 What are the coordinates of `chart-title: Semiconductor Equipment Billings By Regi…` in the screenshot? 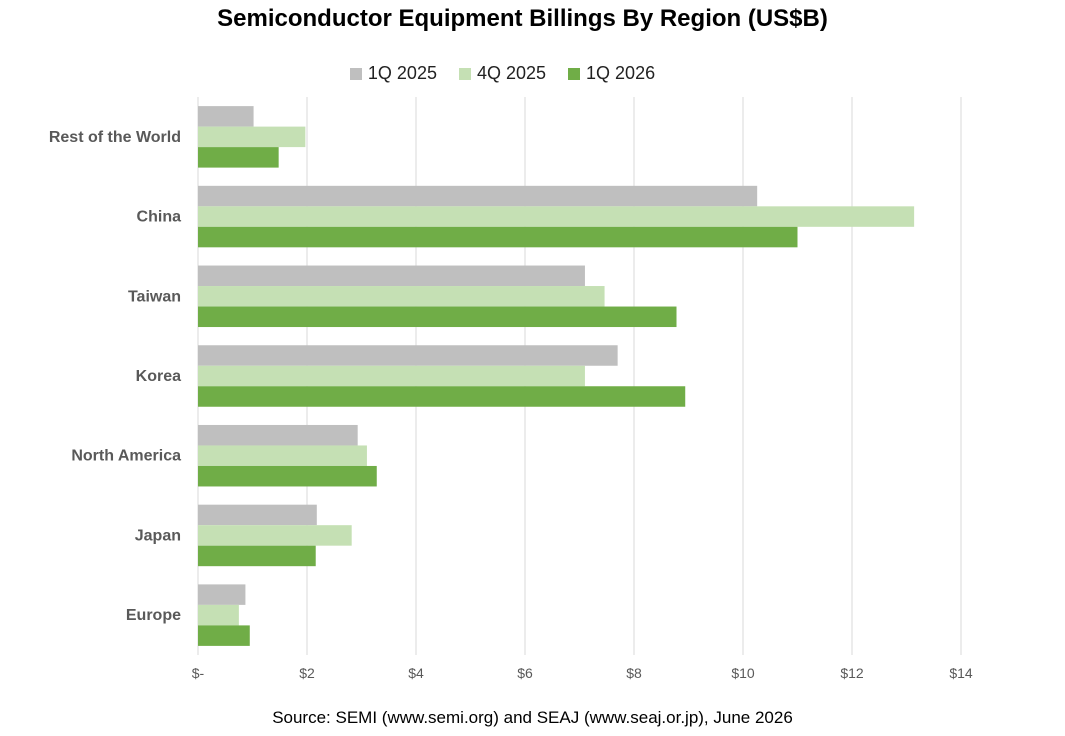 It's located at (522, 18).